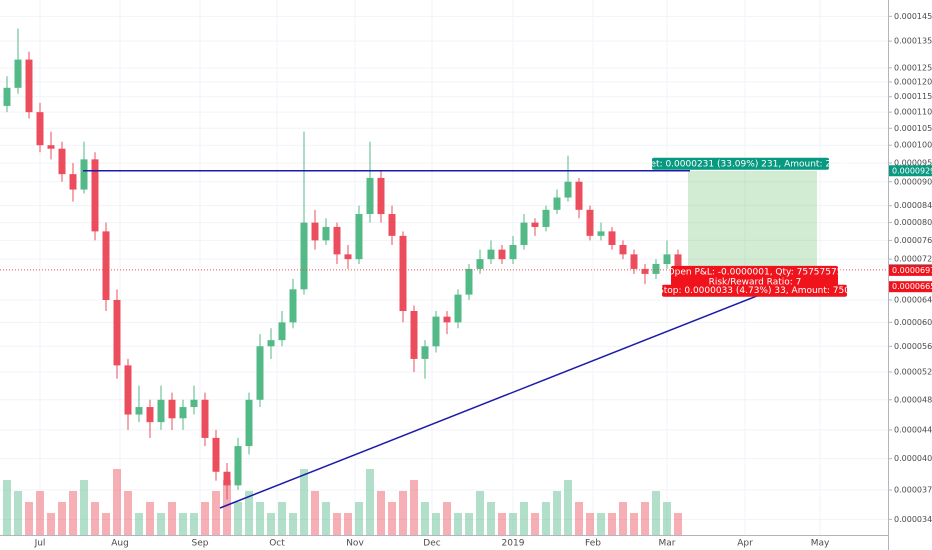 The height and width of the screenshot is (550, 932). Describe the element at coordinates (754, 291) in the screenshot. I see `stop-text: Stop: 0.0000033 (4.73%) 33, Amount: 750` at that location.